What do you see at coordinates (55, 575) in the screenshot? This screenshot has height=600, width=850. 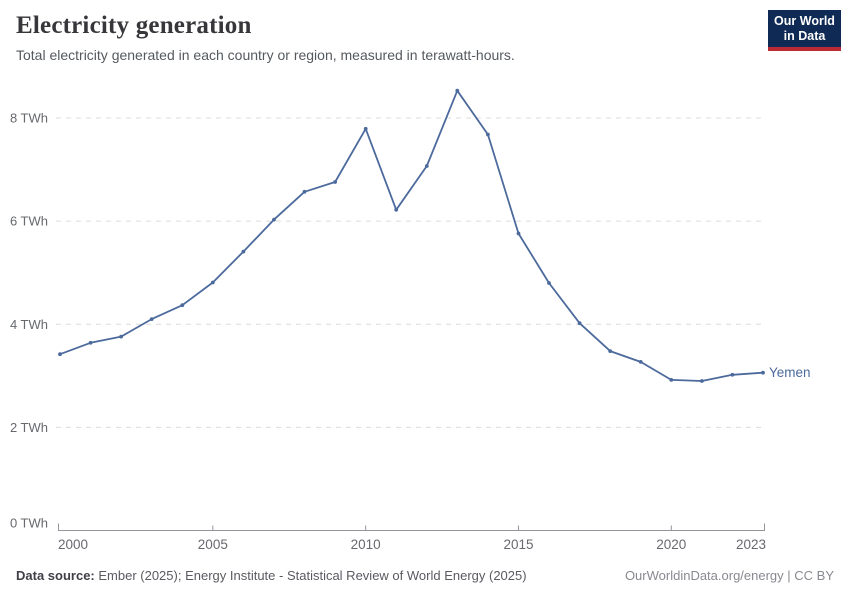 I see `data-source-label: Data source:` at bounding box center [55, 575].